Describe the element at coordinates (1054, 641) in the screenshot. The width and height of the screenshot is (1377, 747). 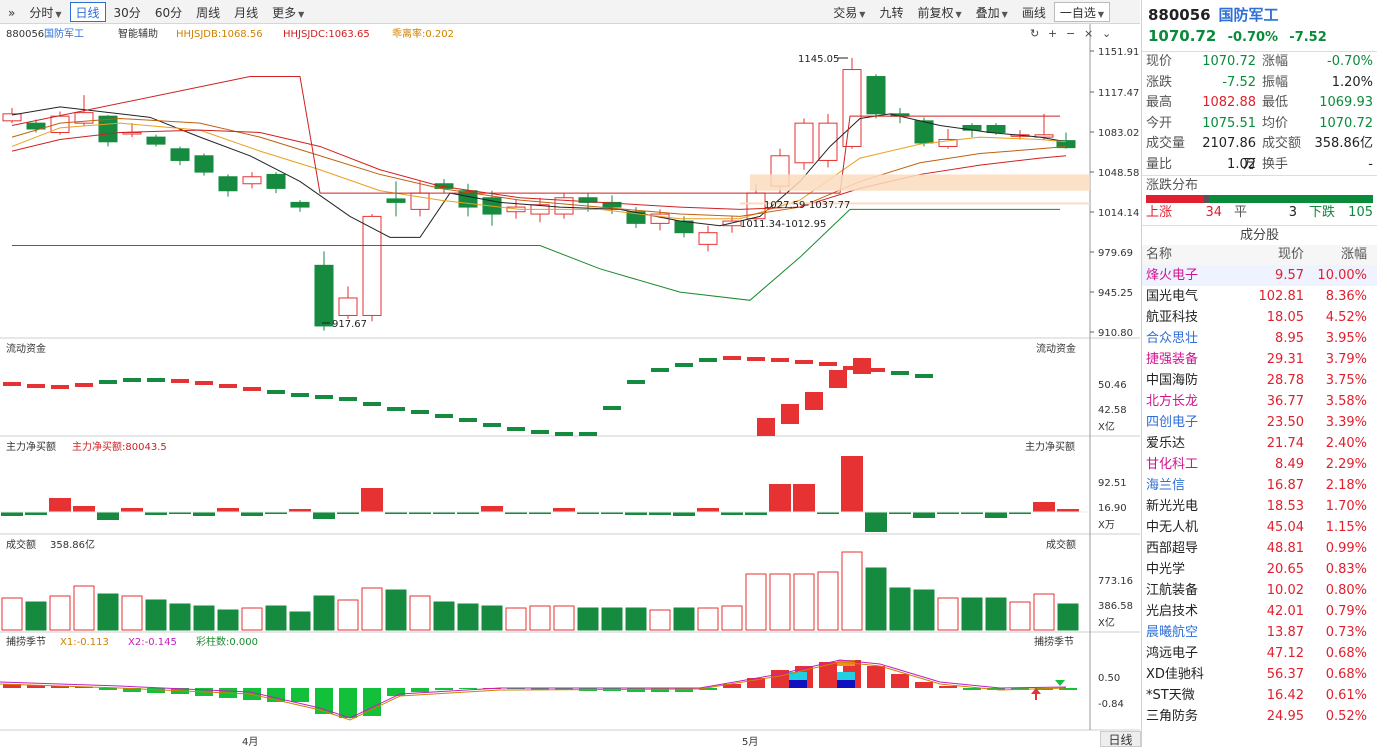
I see `sub4-title-right: 捕捞季节` at that location.